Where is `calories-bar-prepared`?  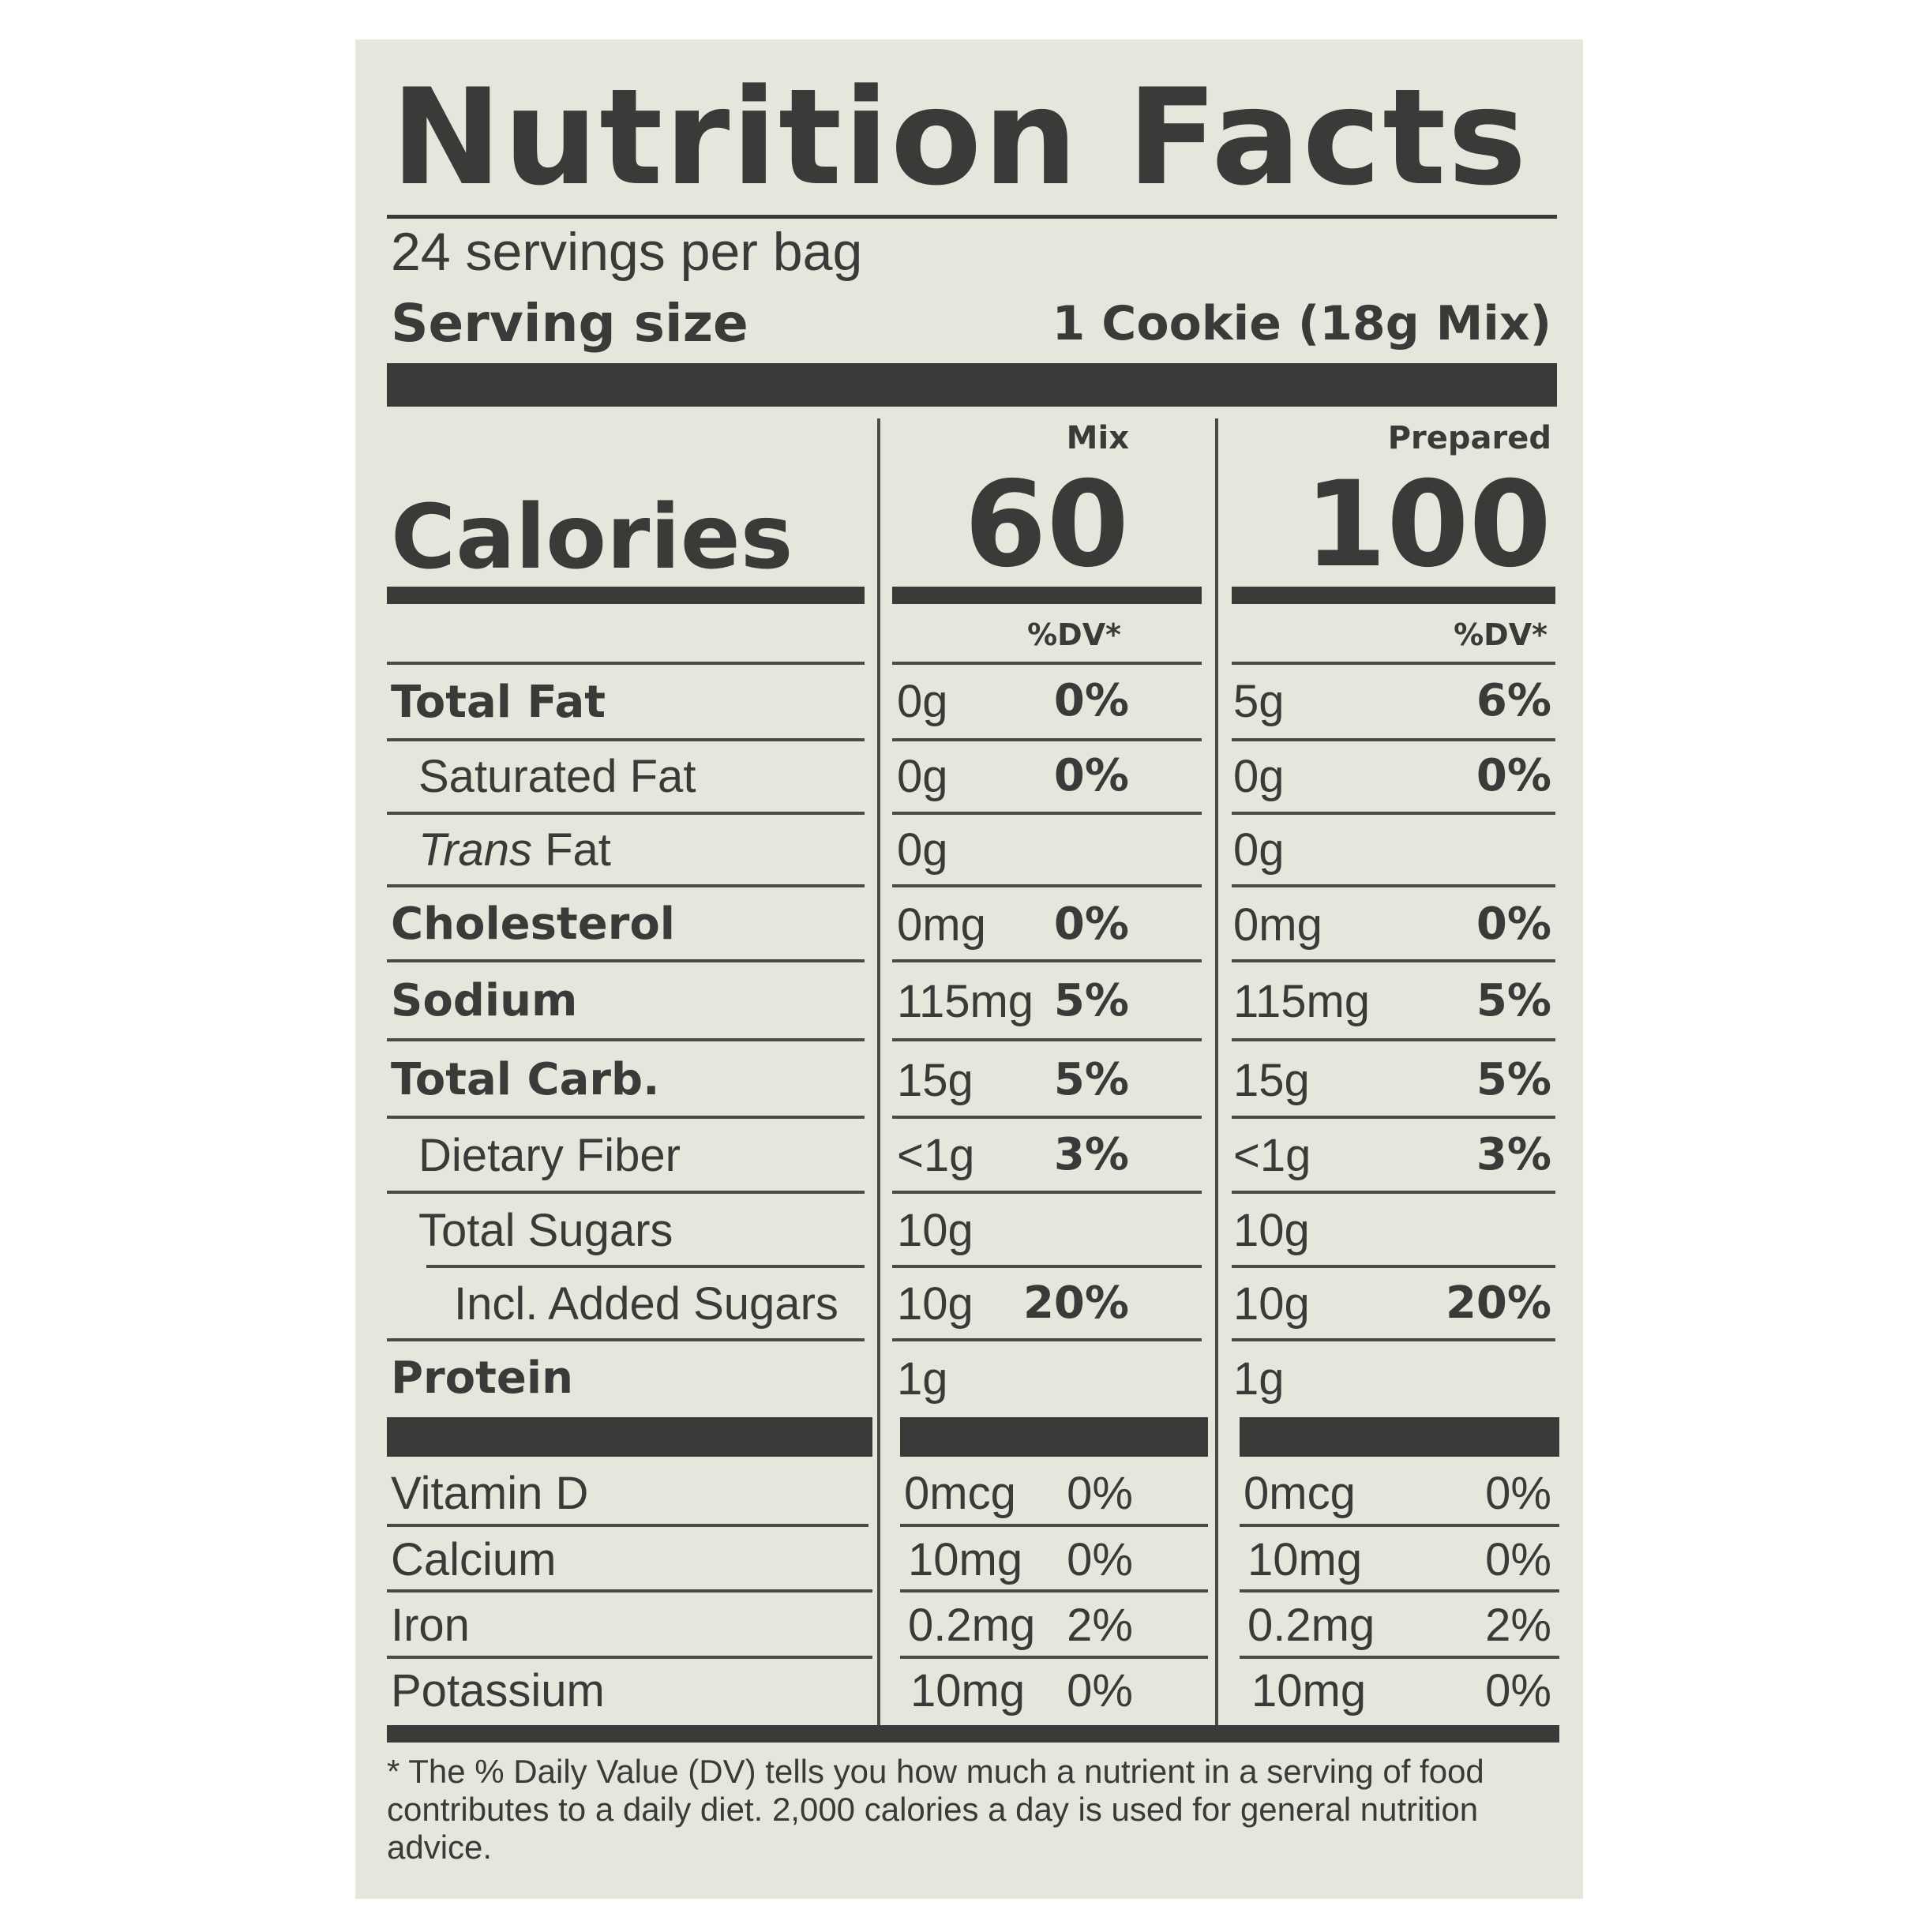
calories-bar-prepared is located at coordinates (1394, 596).